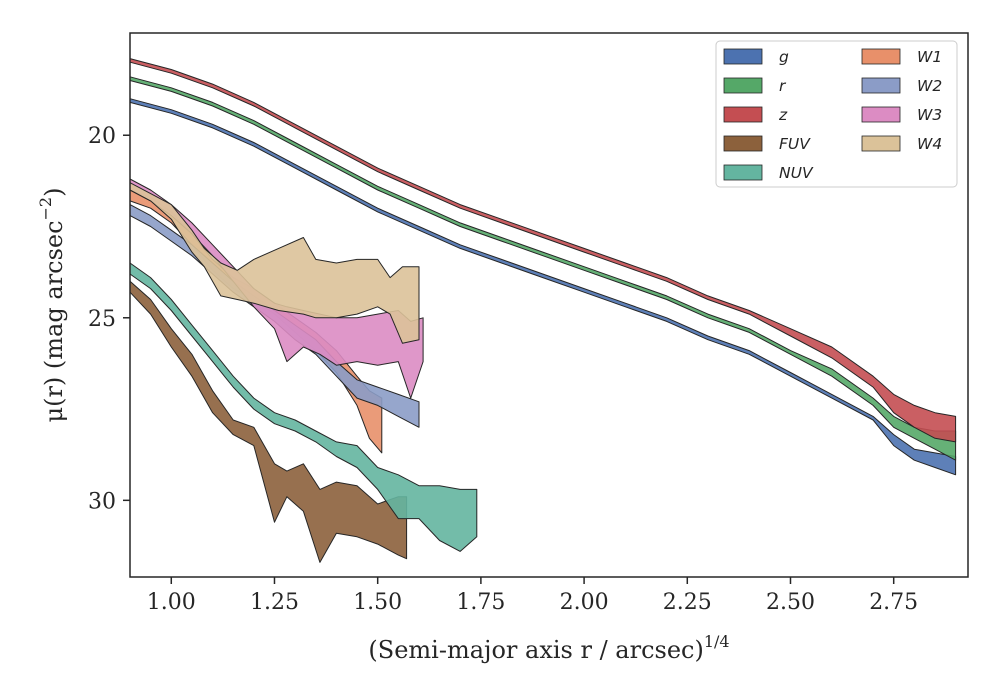  What do you see at coordinates (783, 115) in the screenshot?
I see `legend-label-z: z` at bounding box center [783, 115].